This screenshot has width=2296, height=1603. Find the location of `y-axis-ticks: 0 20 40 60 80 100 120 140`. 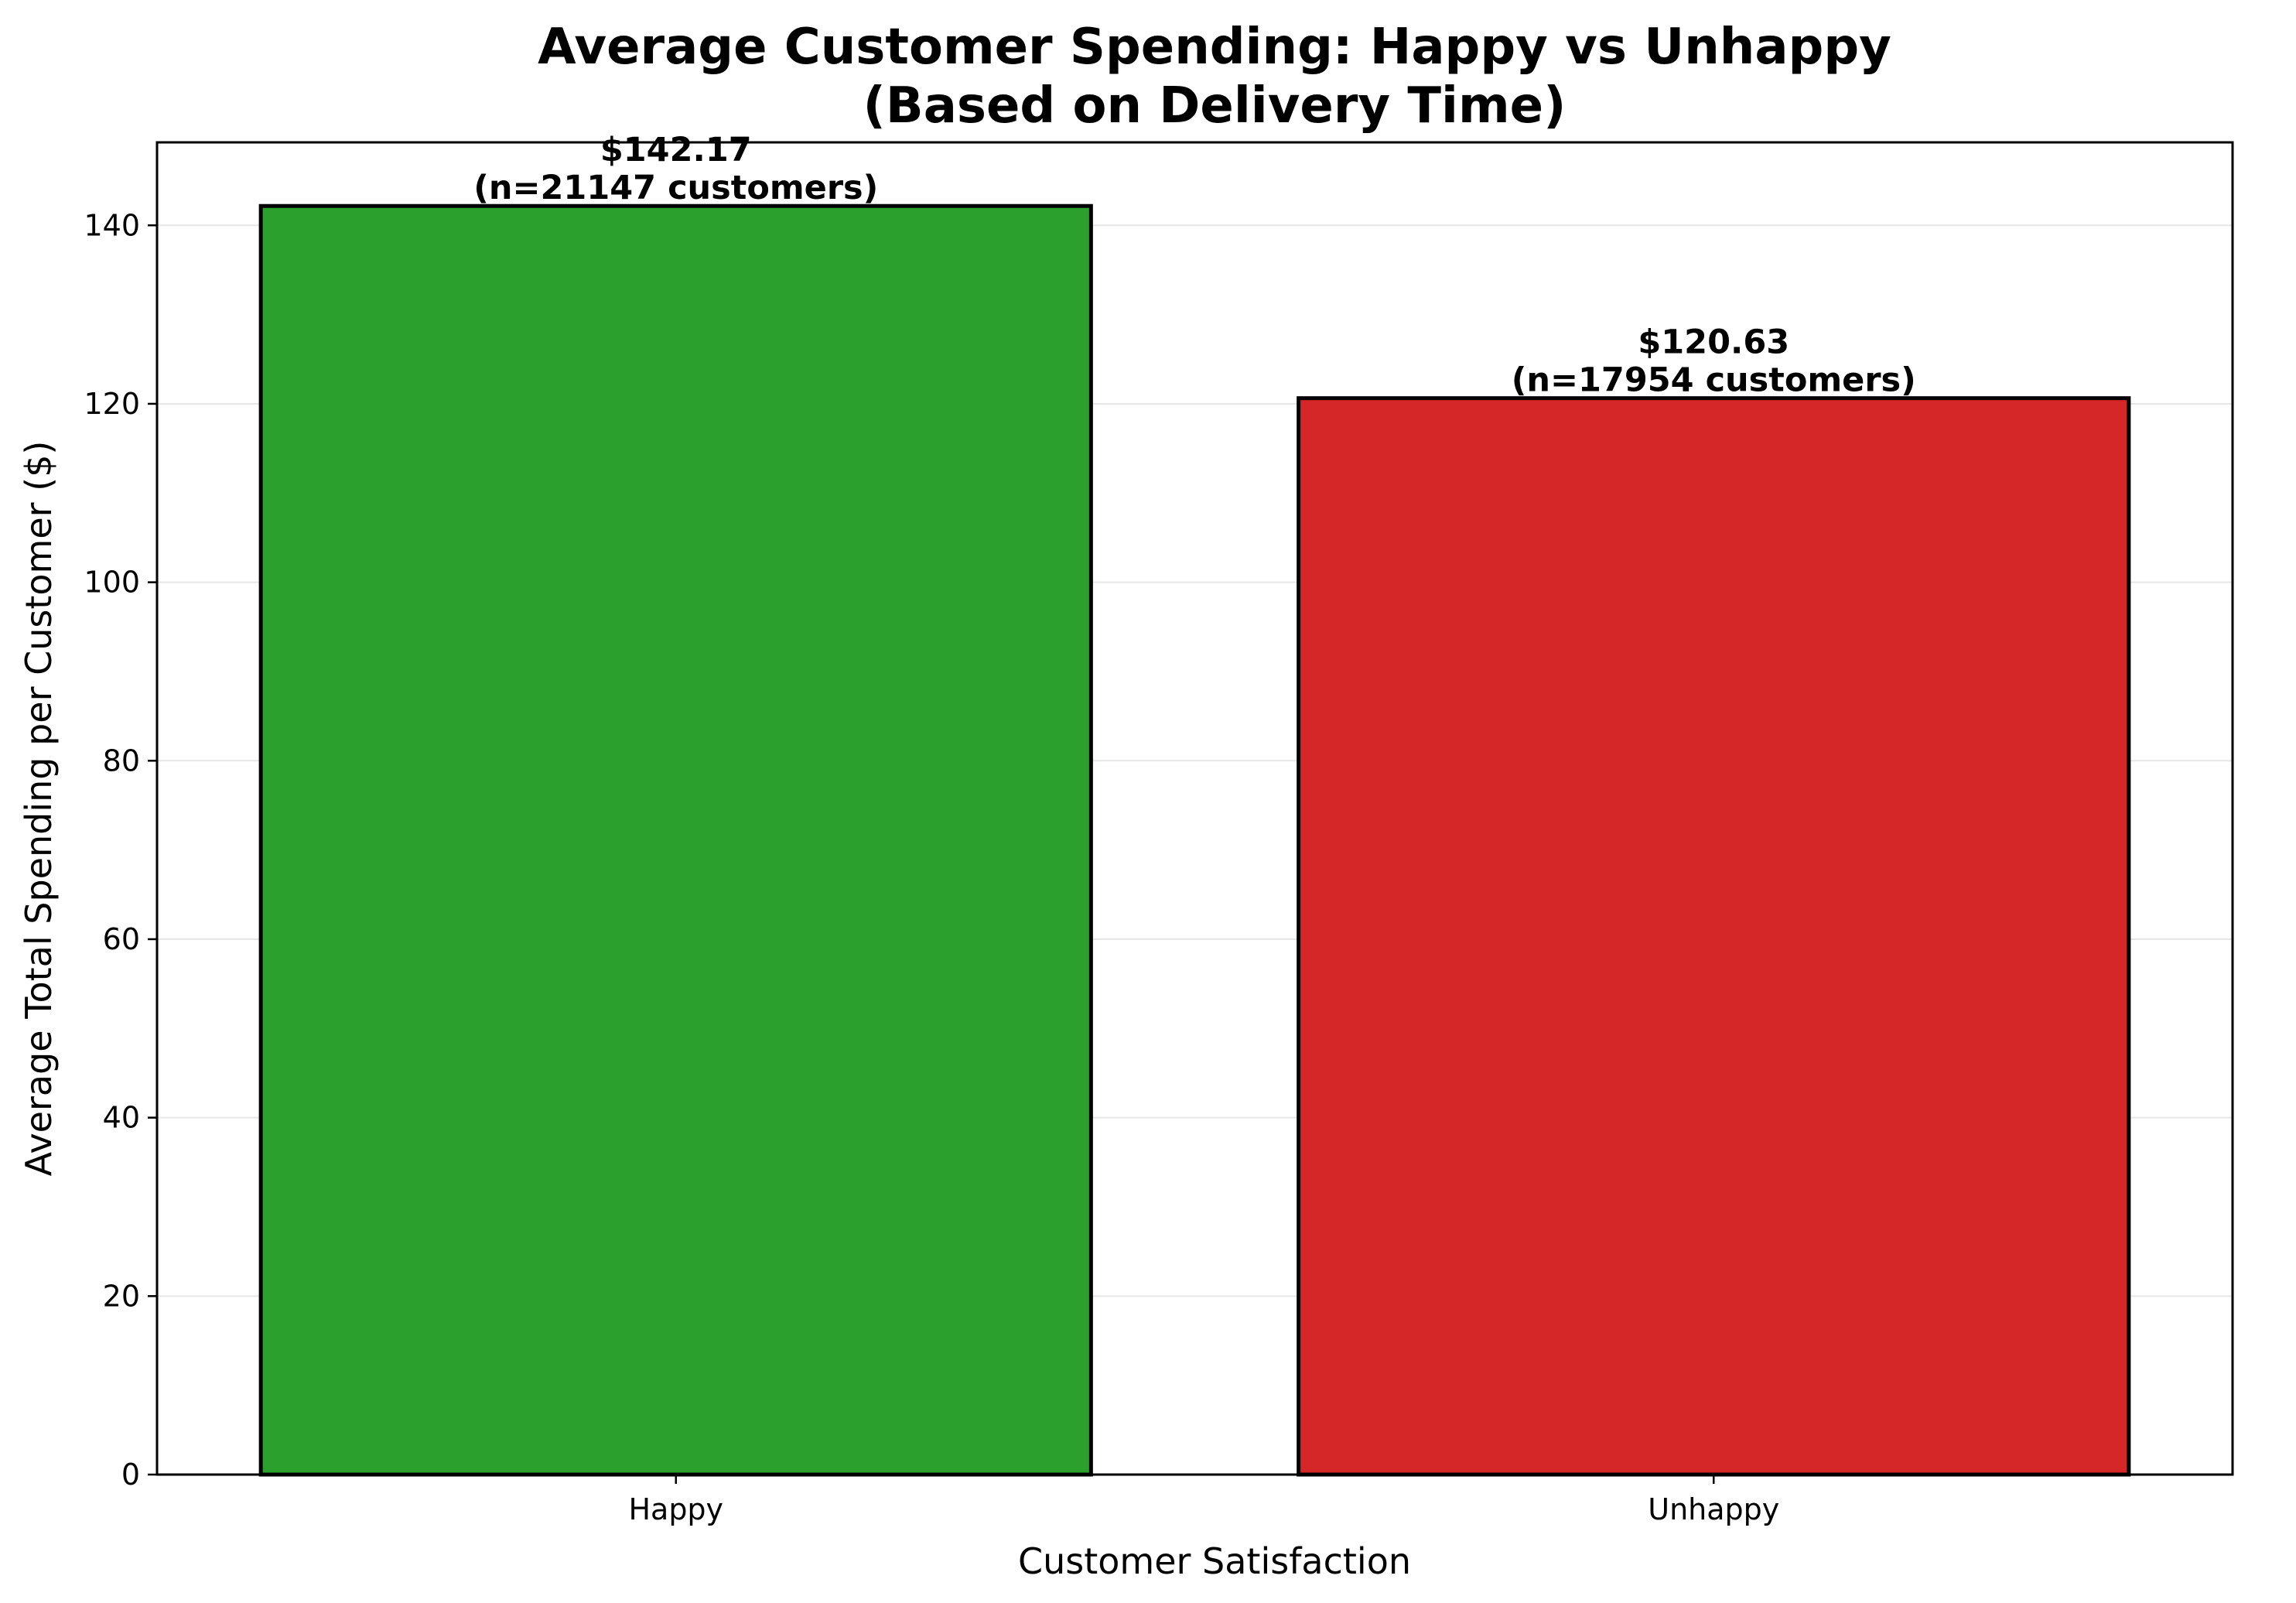

y-axis-ticks: 0 20 40 60 80 100 120 140 is located at coordinates (121, 850).